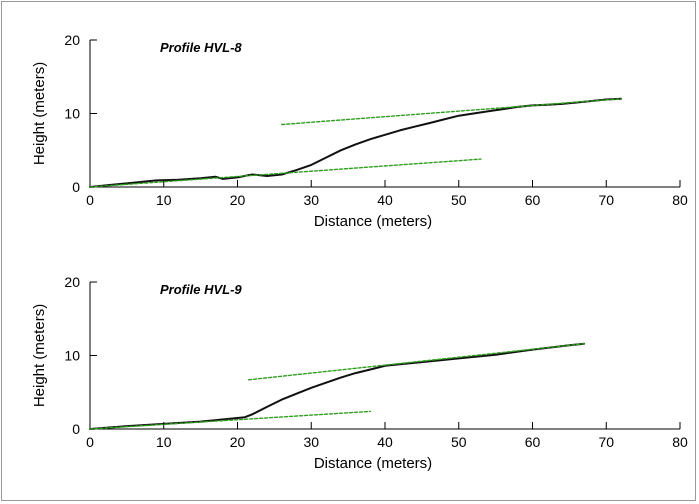  I want to click on panel-title: Profile HVL-8, so click(201, 47).